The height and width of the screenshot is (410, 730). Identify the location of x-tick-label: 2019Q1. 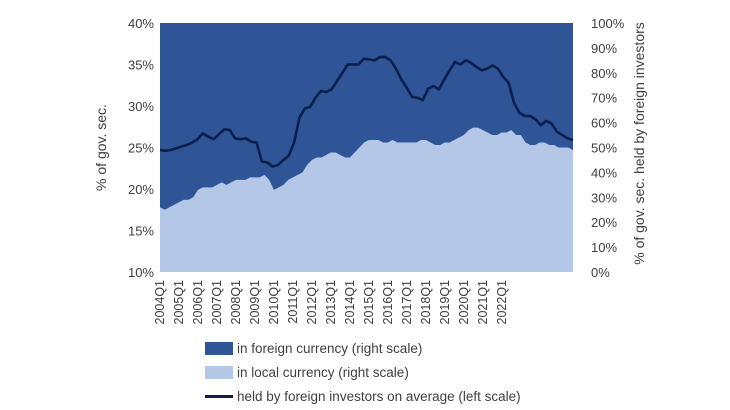
(445, 302).